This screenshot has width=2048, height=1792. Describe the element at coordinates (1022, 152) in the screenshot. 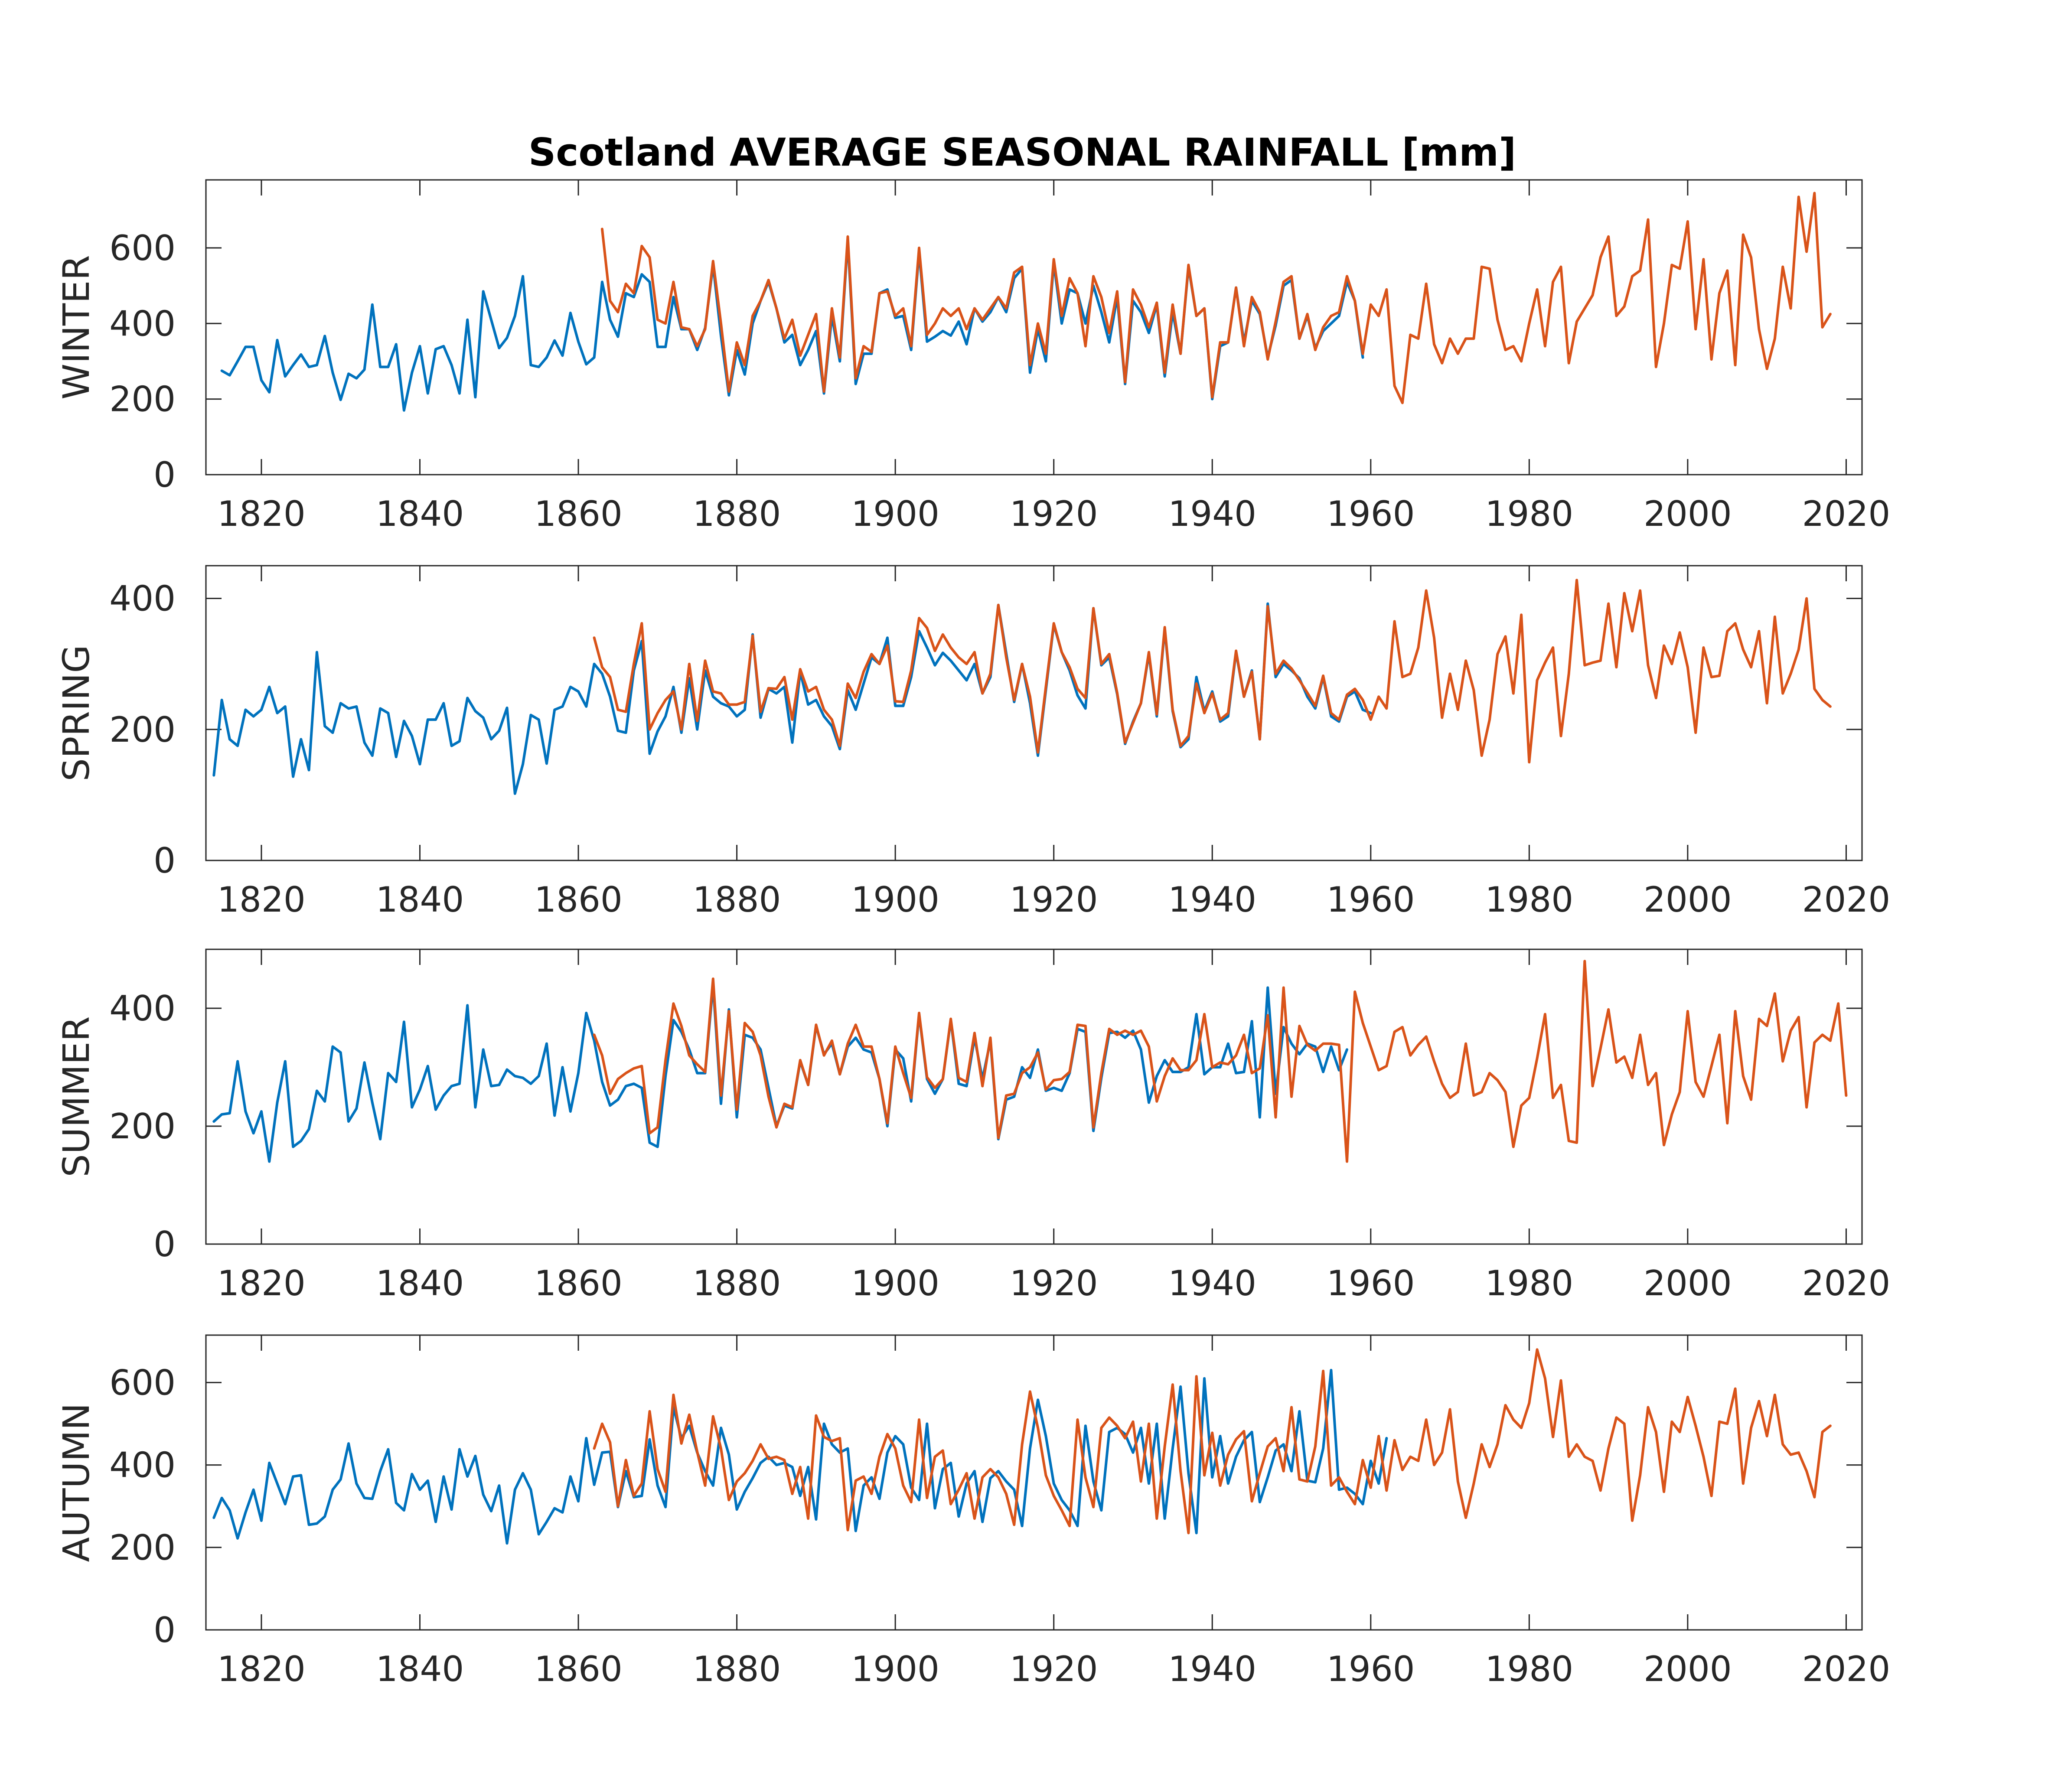

I see `figure-title: Scotland AVERAGE SEASONAL RAINFALL [mm]` at that location.